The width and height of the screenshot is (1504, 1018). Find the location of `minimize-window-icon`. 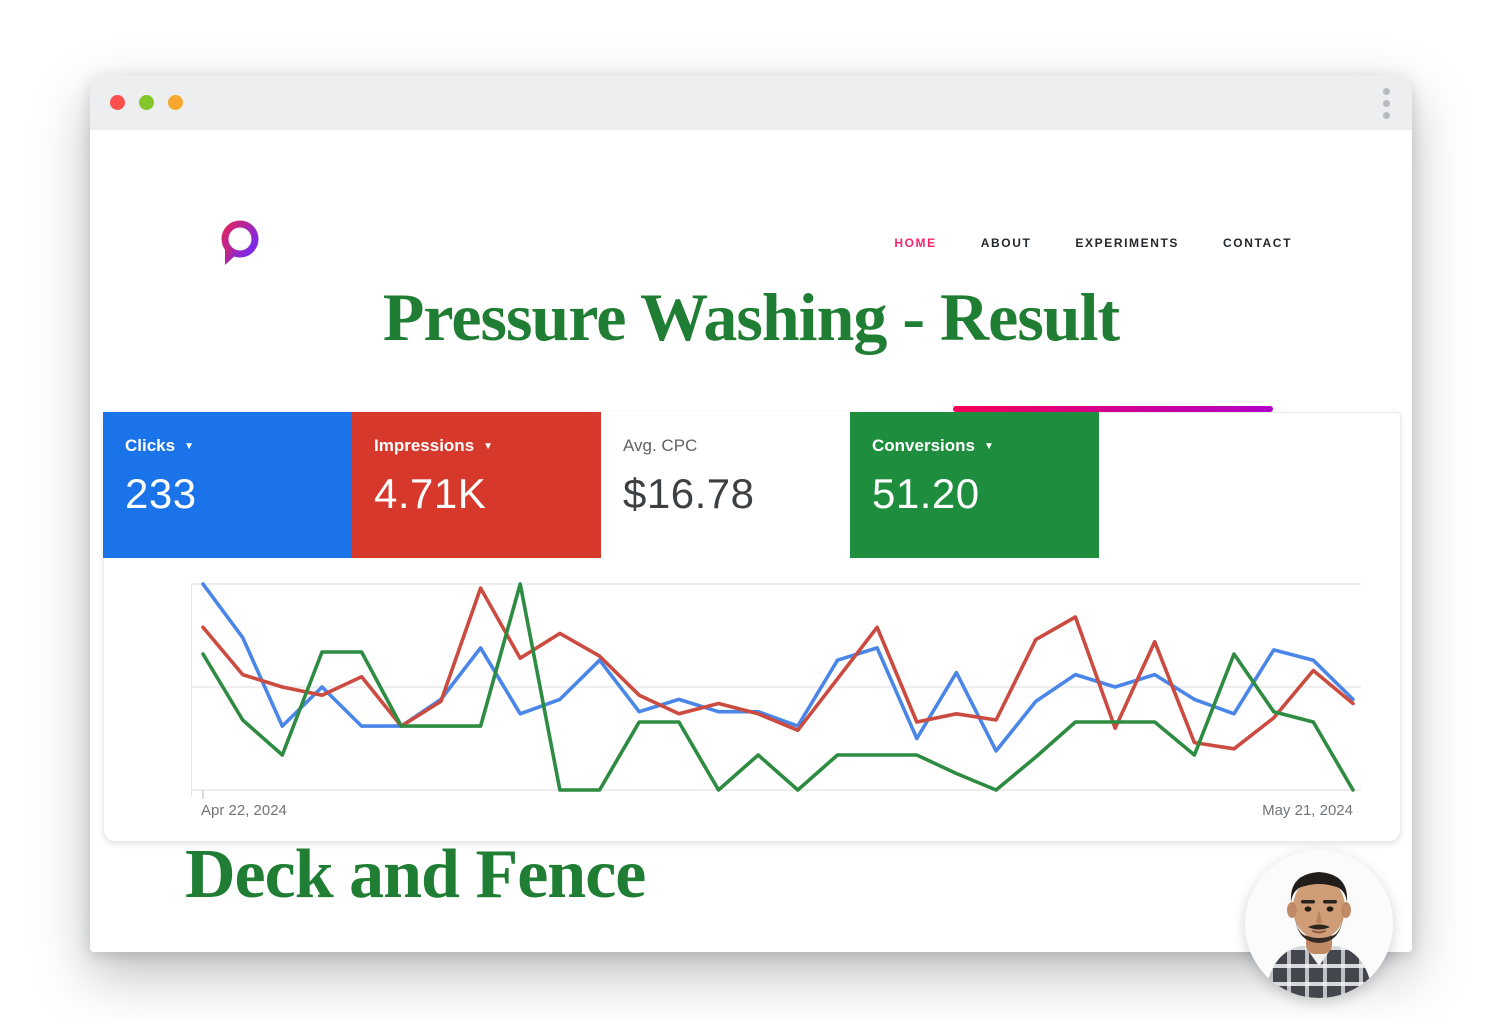

minimize-window-icon is located at coordinates (146, 102).